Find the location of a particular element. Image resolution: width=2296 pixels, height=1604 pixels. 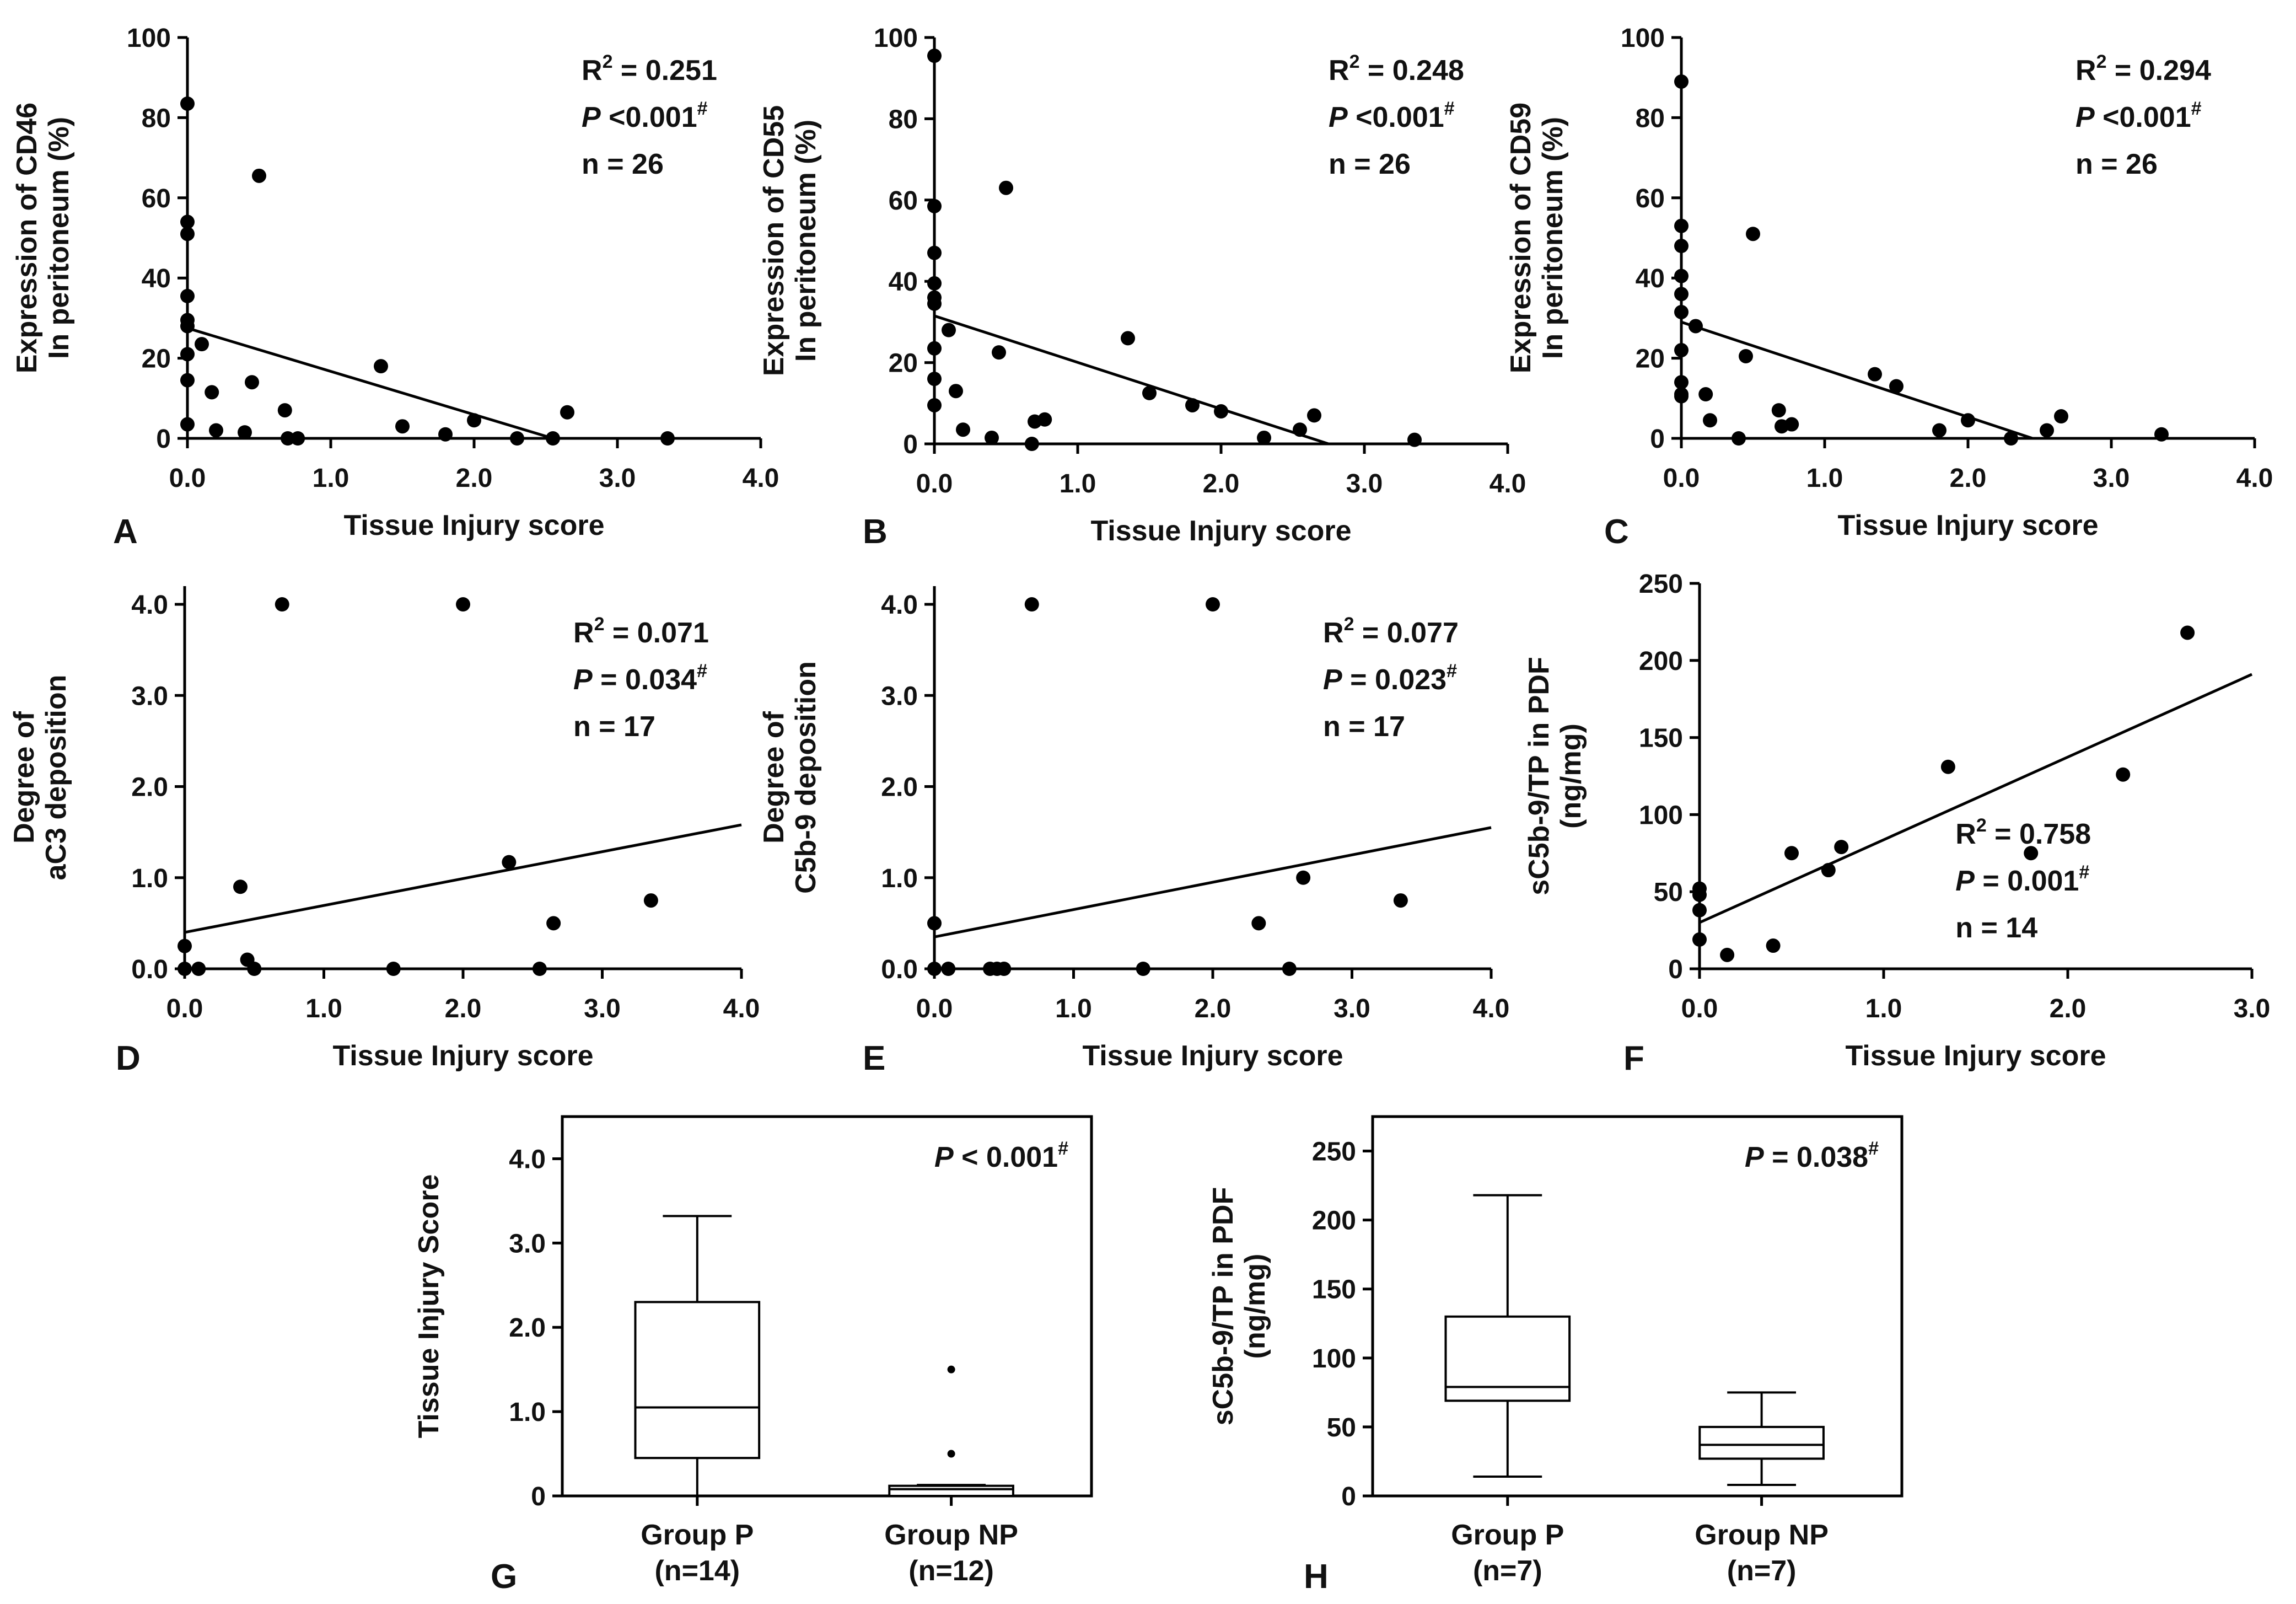

y-axis-title: Degree of is located at coordinates (24, 777).